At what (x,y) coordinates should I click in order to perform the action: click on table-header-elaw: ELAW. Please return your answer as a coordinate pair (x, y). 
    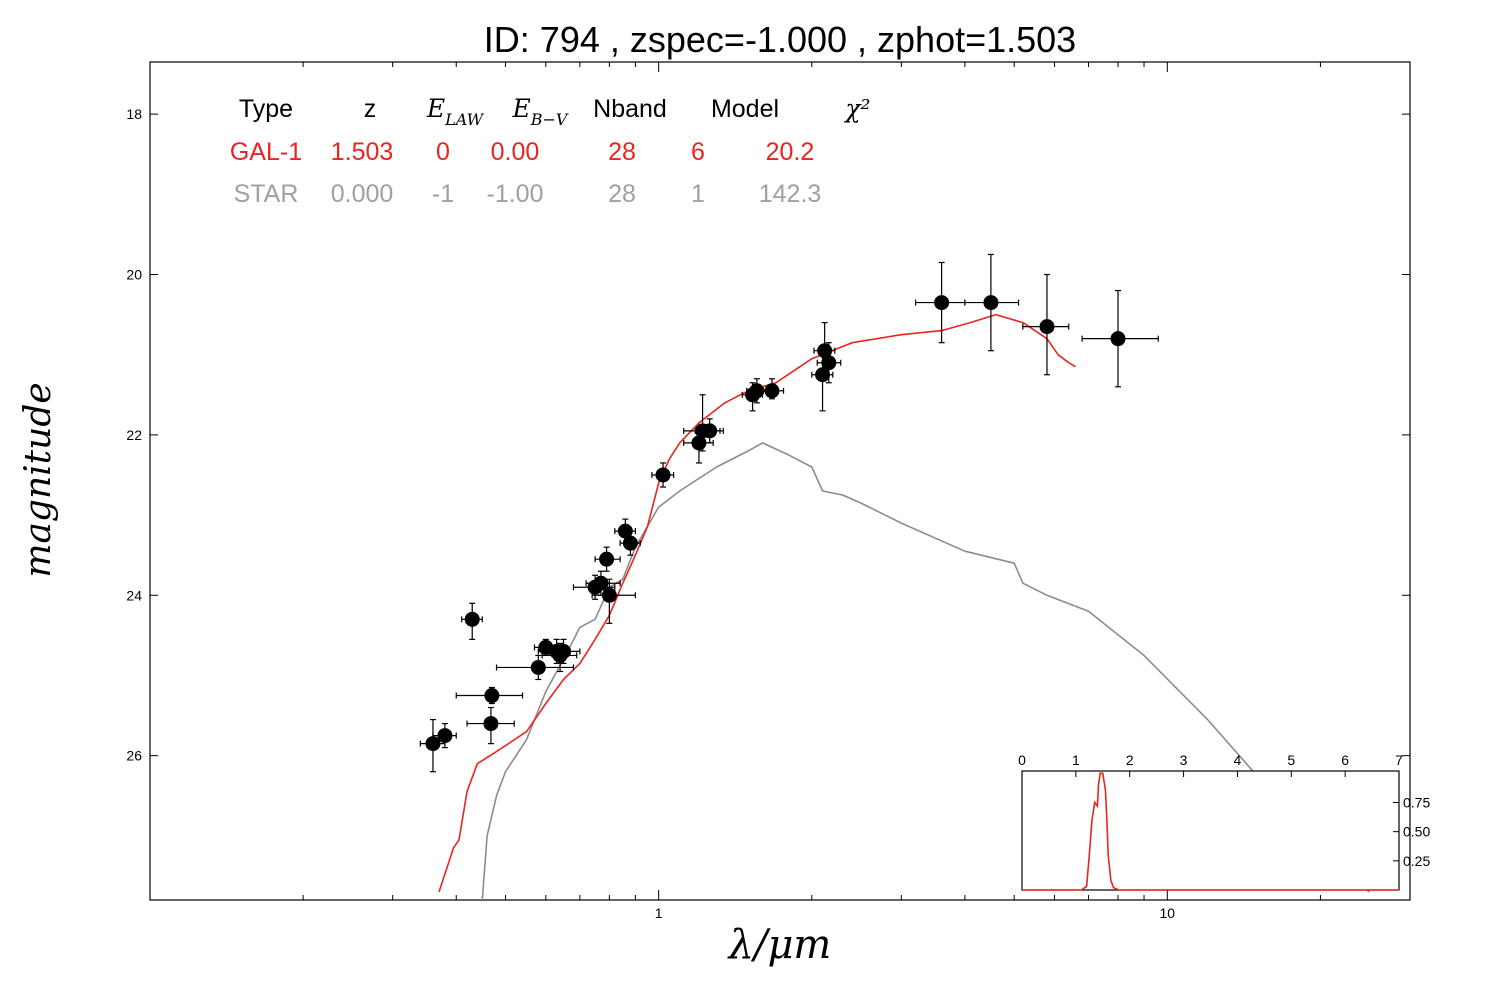
    Looking at the image, I should click on (455, 111).